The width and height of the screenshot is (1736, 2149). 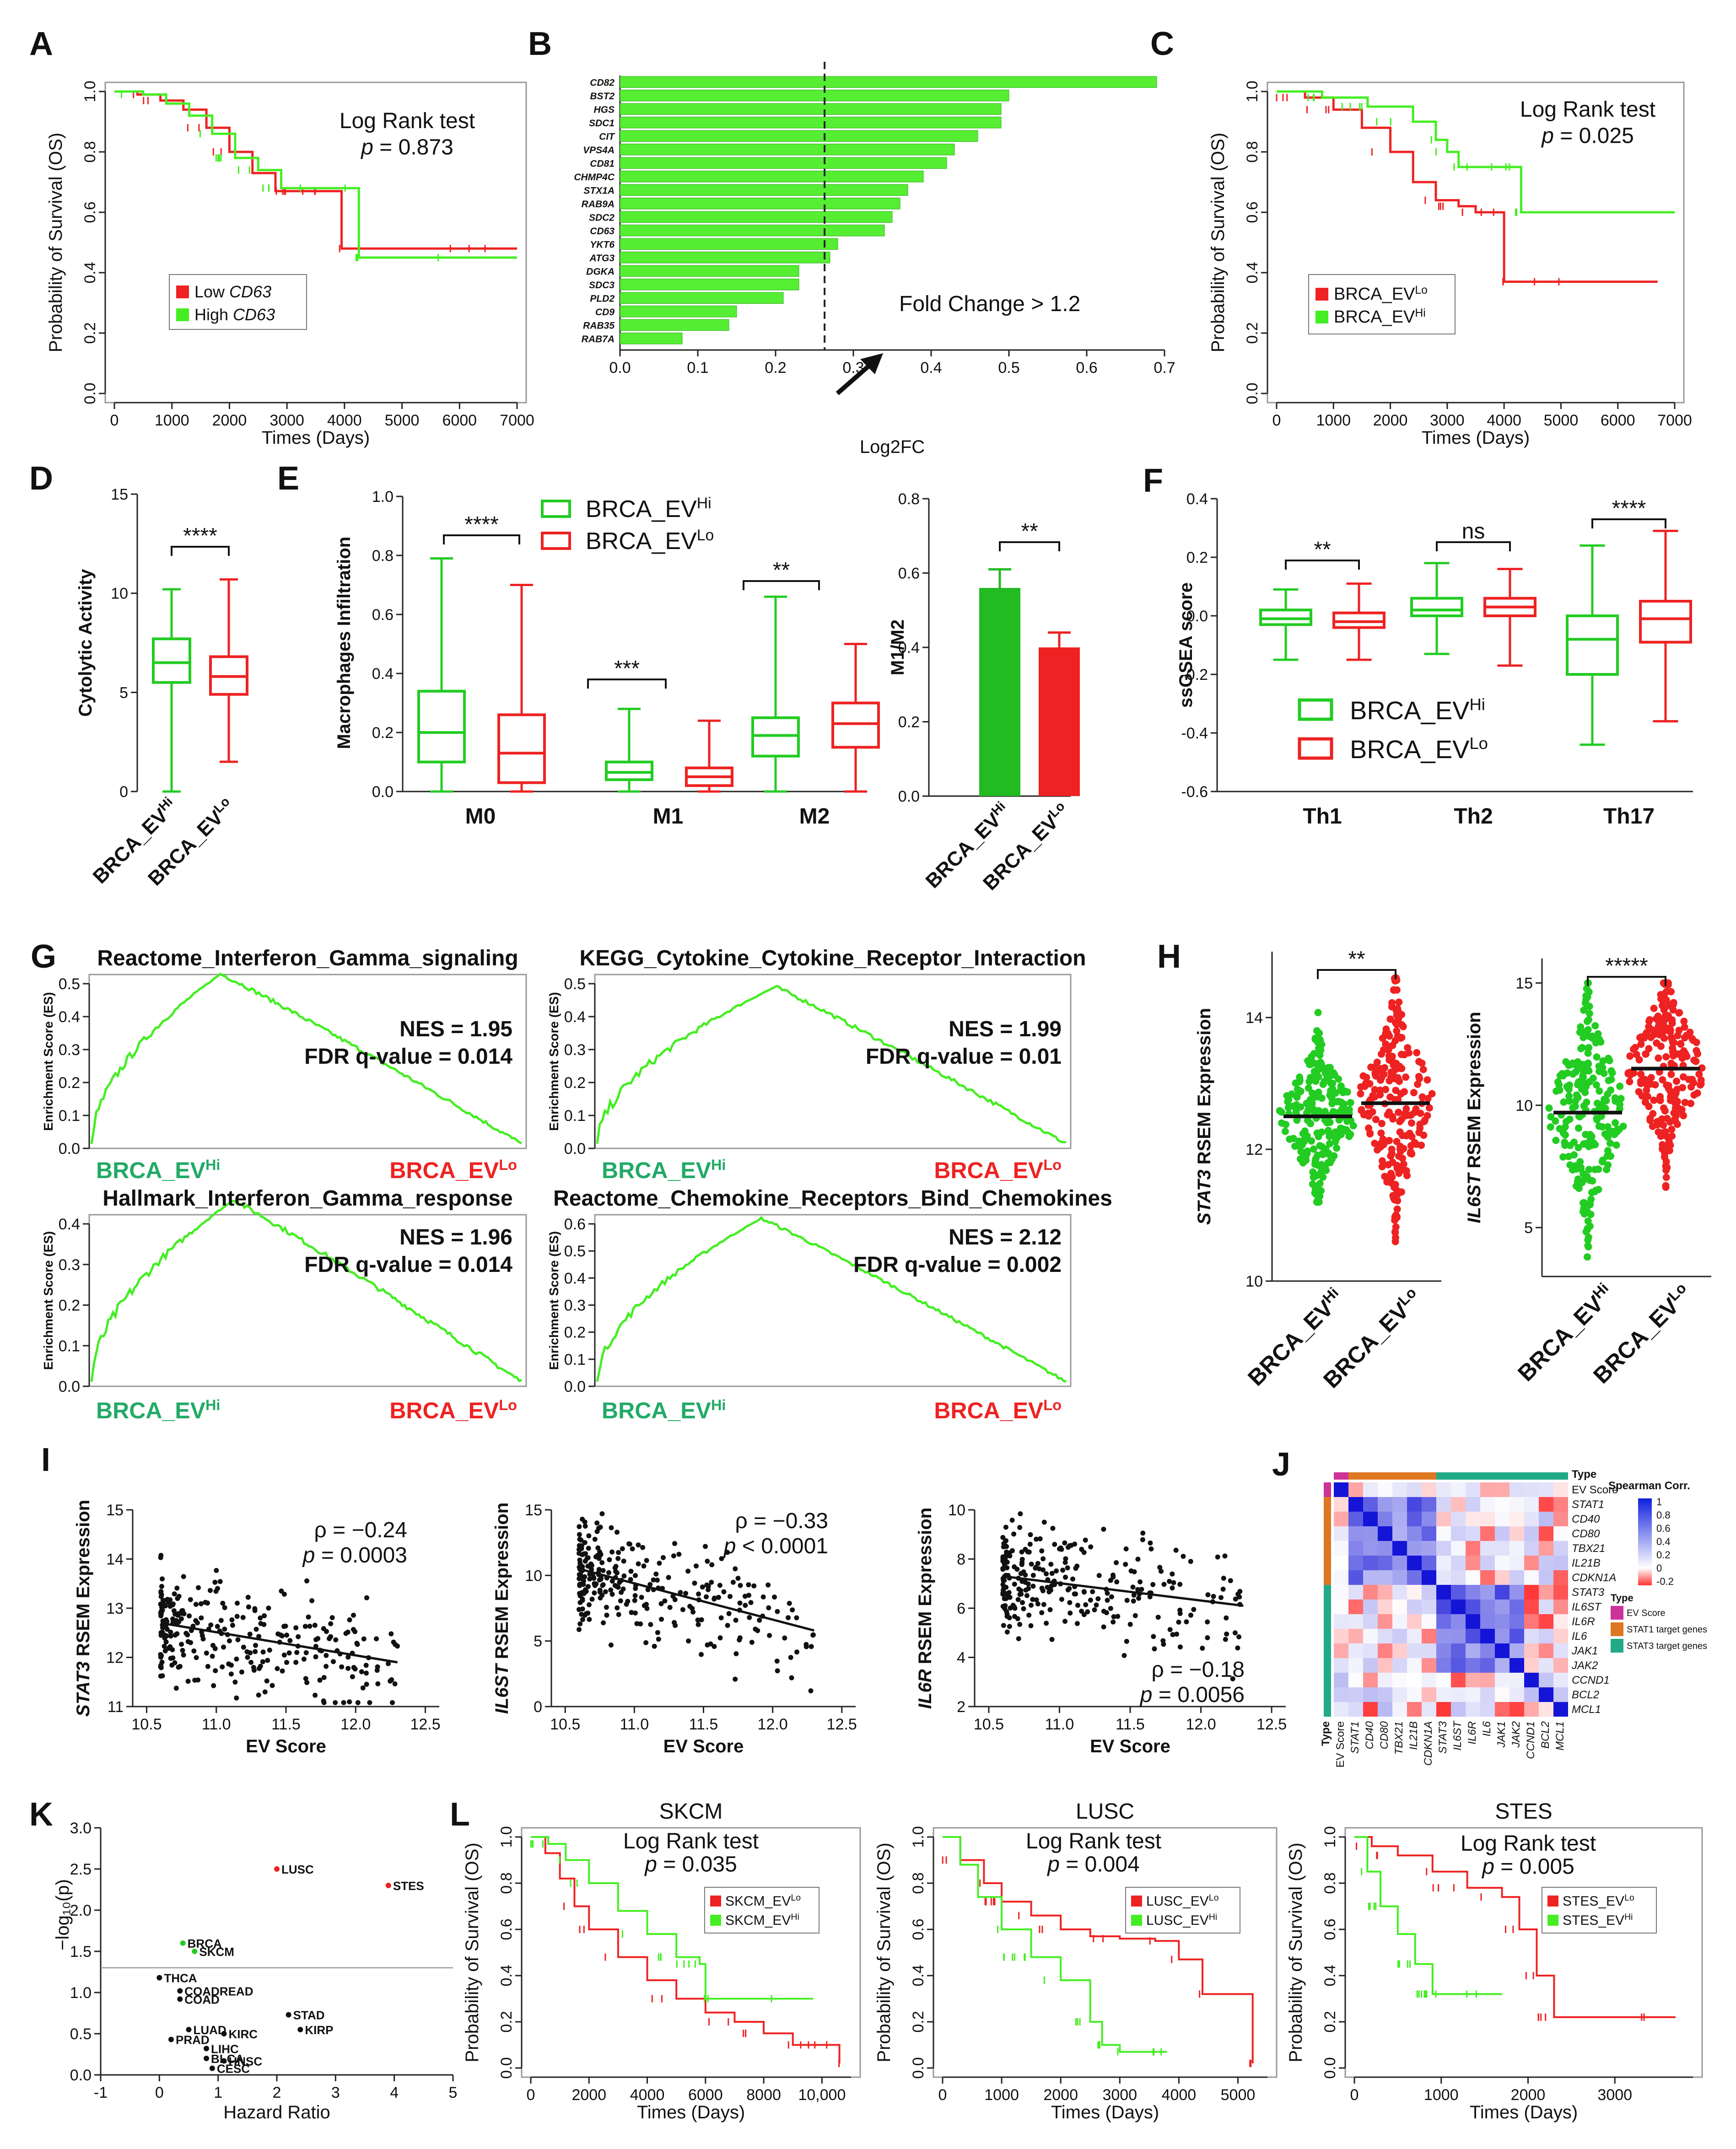 What do you see at coordinates (1328, 1592) in the screenshot?
I see `J-type-bar-left` at bounding box center [1328, 1592].